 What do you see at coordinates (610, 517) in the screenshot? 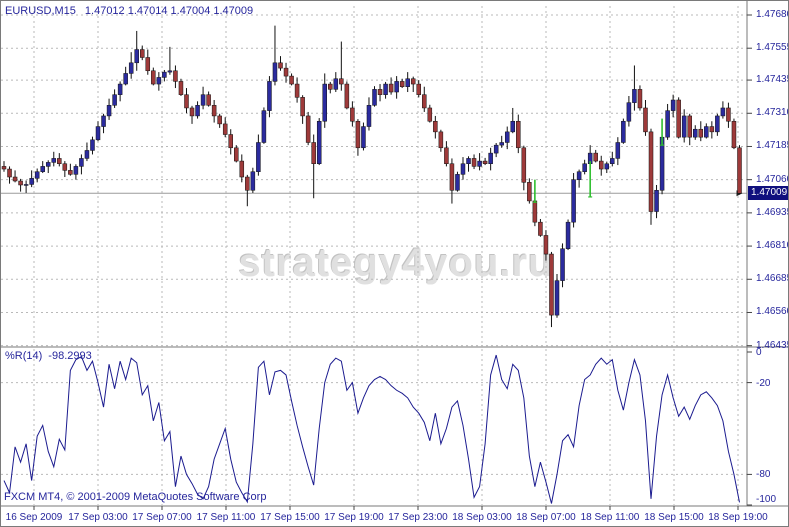
I see `time-tick-label: 18 Sep 11:00` at bounding box center [610, 517].